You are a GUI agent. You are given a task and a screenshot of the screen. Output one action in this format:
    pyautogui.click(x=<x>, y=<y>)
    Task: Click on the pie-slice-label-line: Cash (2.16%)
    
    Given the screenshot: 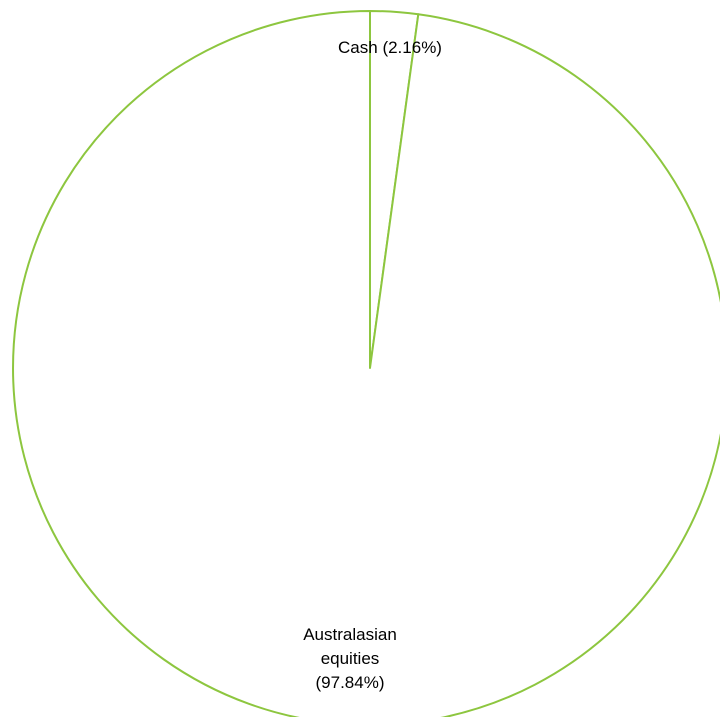 What is the action you would take?
    pyautogui.click(x=390, y=47)
    